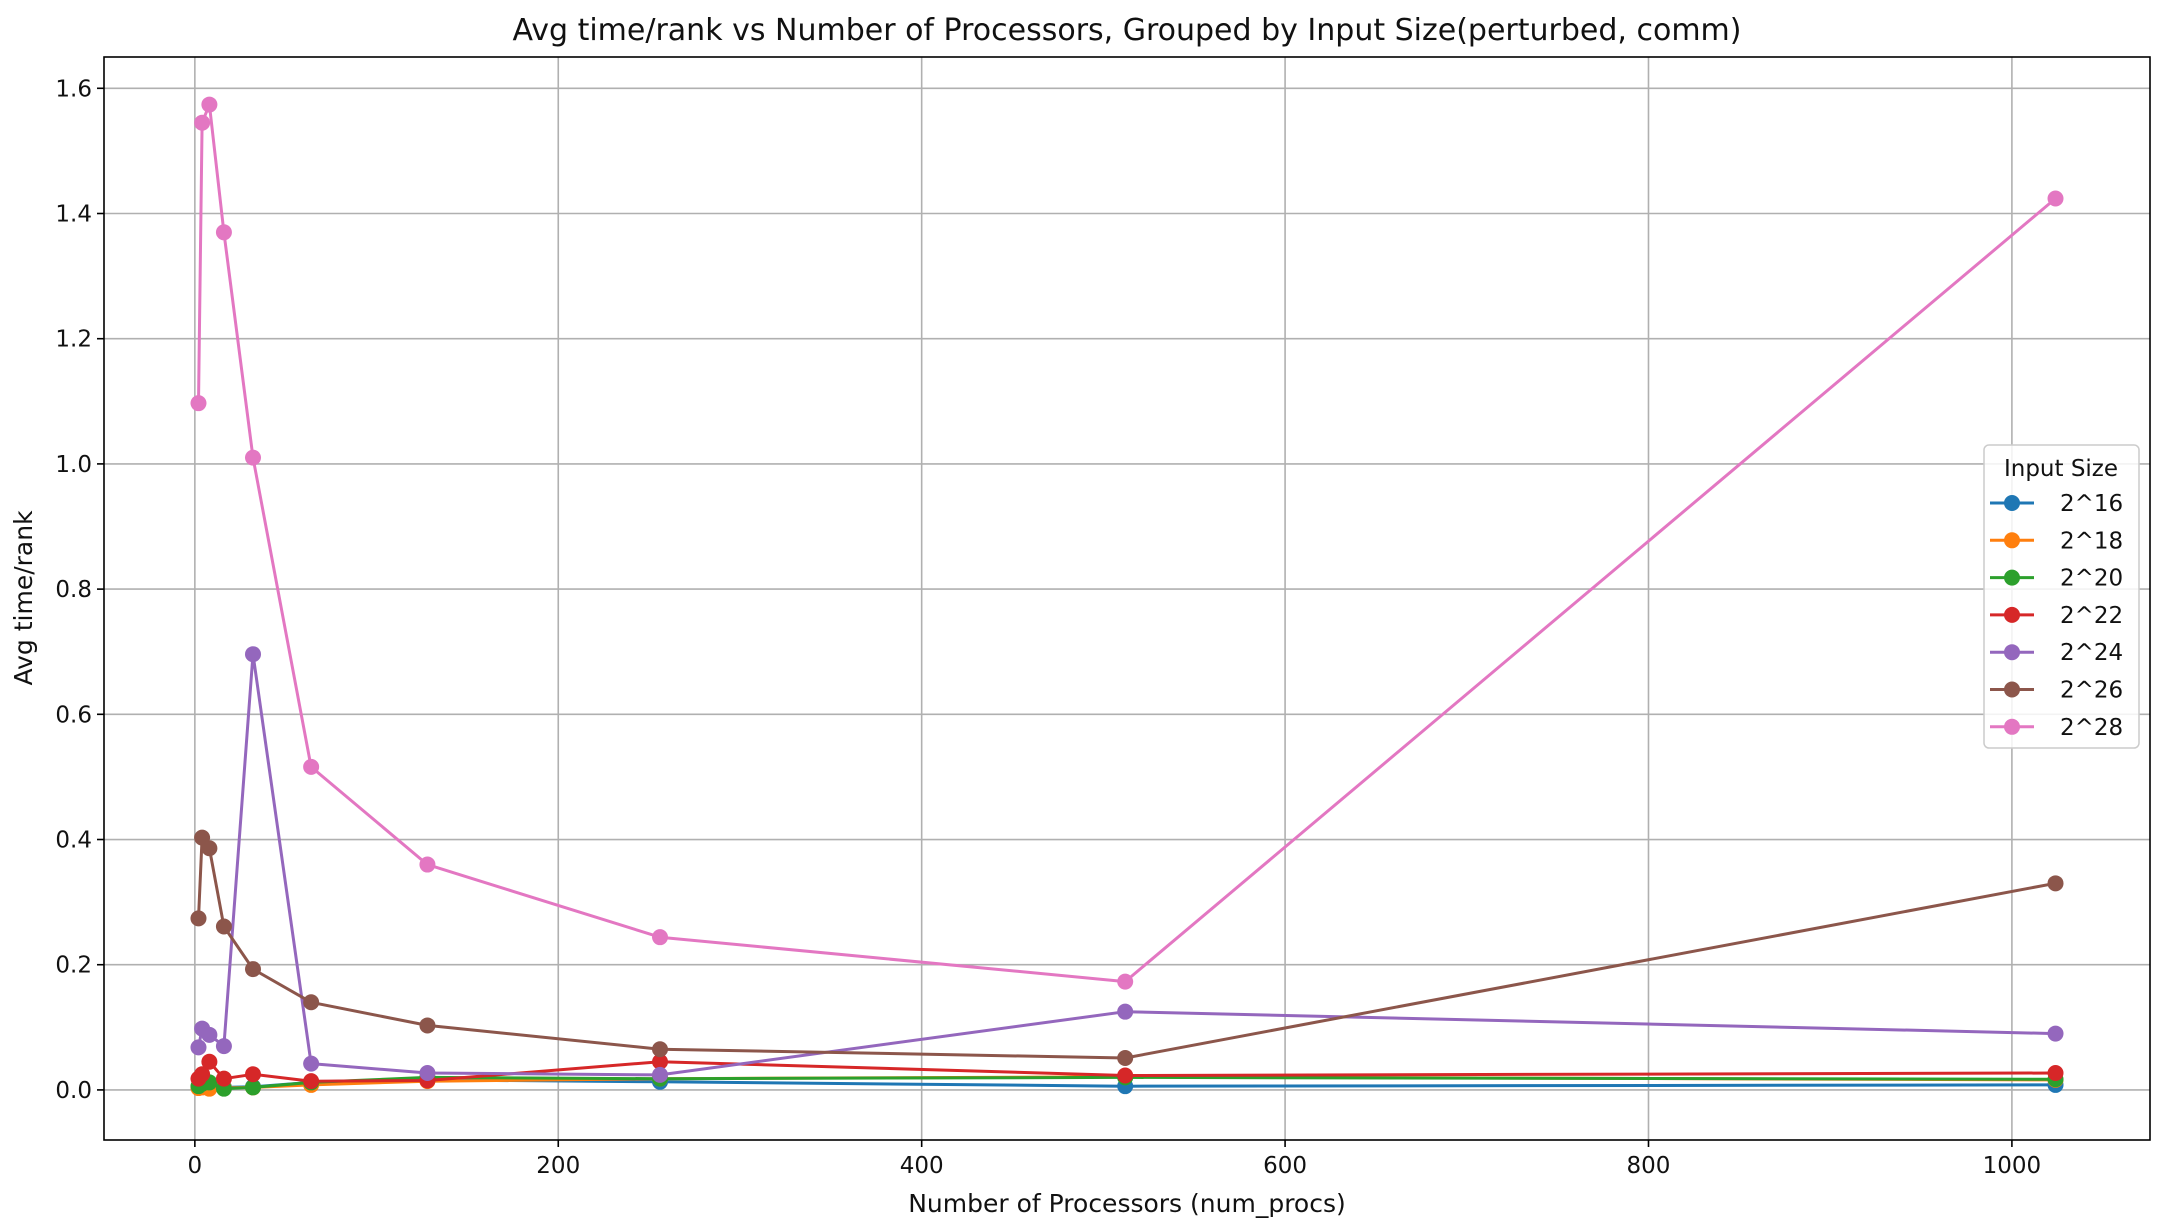 The height and width of the screenshot is (1226, 2166). Describe the element at coordinates (73, 966) in the screenshot. I see `y-tick-label: 0.2` at that location.